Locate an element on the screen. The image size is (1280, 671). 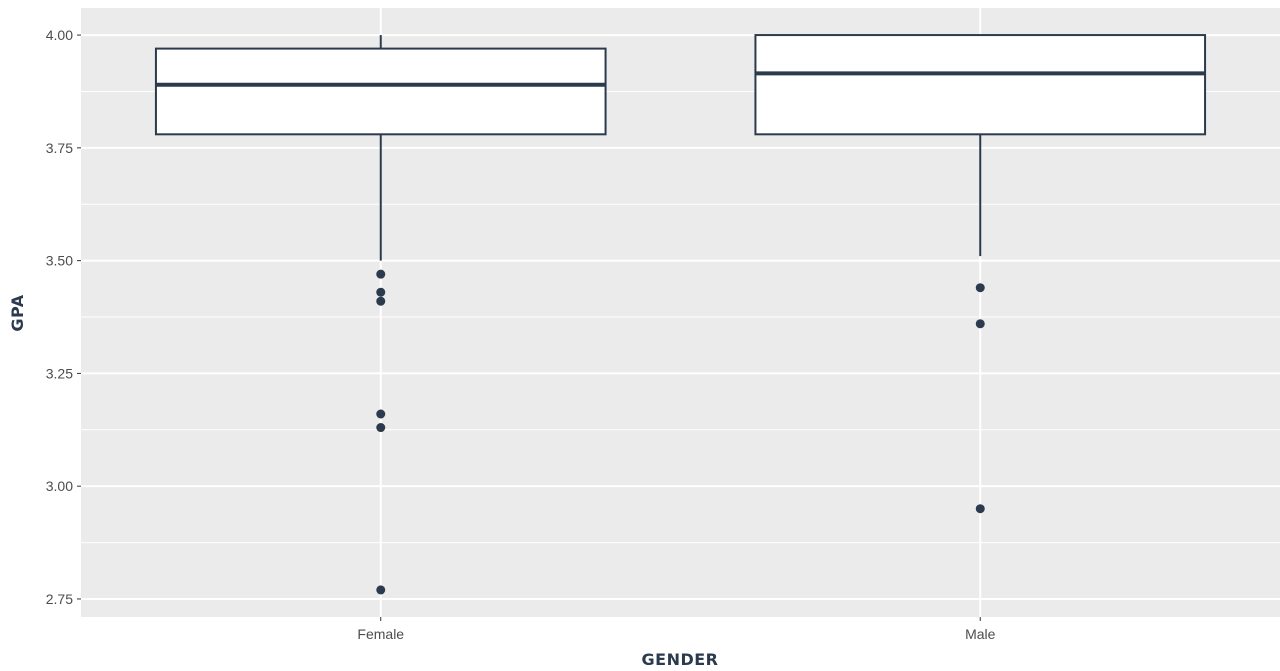
y-tick-label: 4.00 is located at coordinates (59, 35).